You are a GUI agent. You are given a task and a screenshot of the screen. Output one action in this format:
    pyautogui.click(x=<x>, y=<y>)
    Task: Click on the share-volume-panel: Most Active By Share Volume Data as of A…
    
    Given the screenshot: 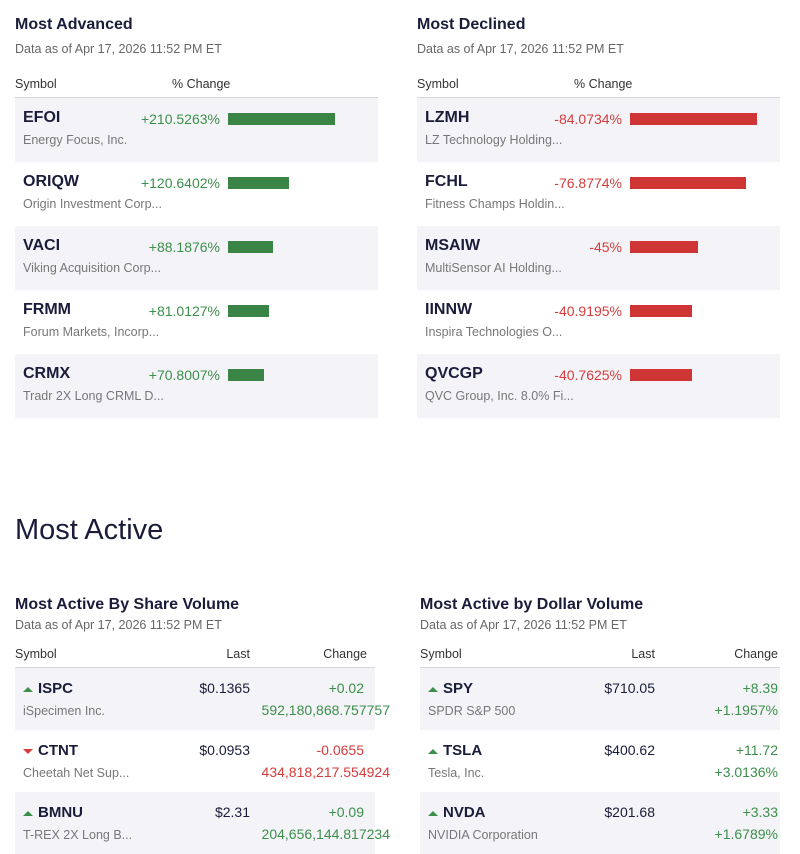 What is the action you would take?
    pyautogui.click(x=202, y=725)
    